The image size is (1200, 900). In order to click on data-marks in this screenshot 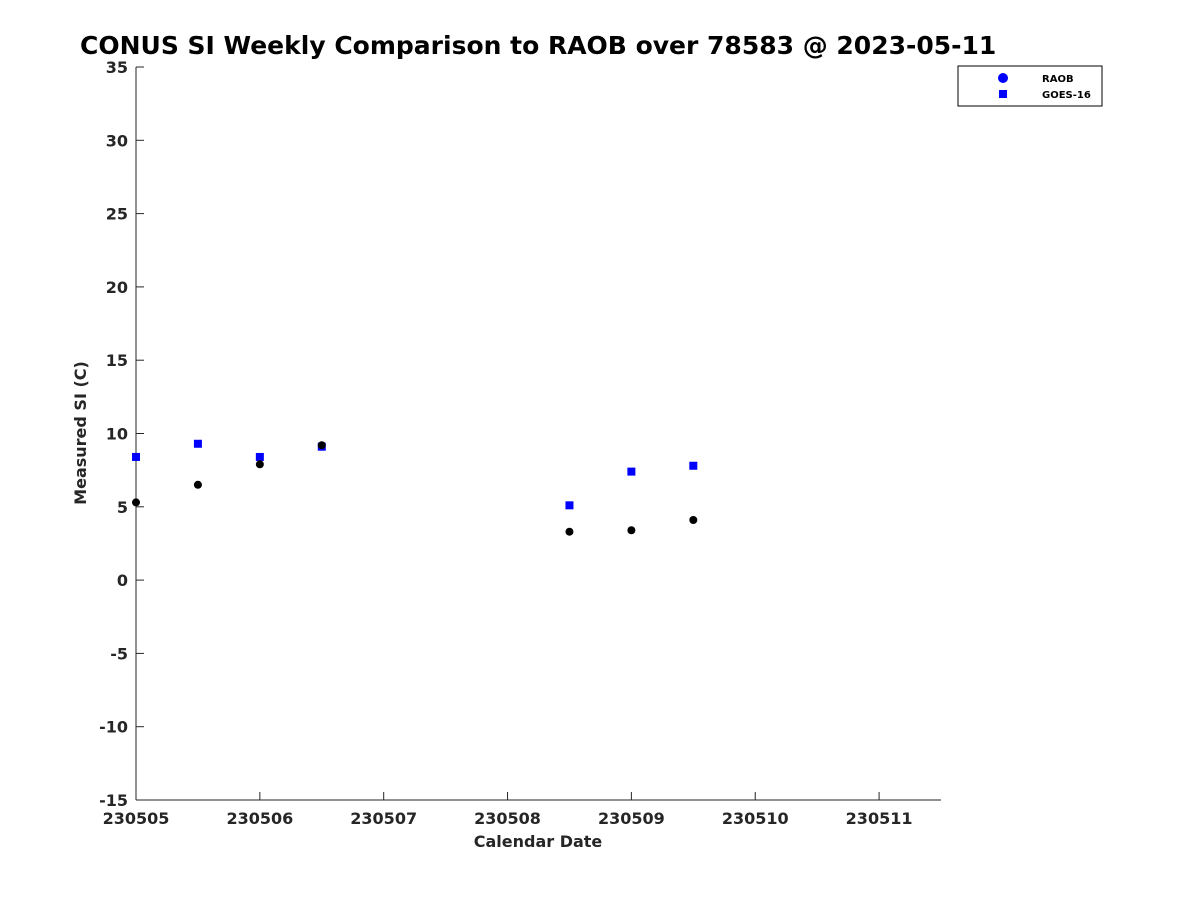, I will do `click(415, 487)`.